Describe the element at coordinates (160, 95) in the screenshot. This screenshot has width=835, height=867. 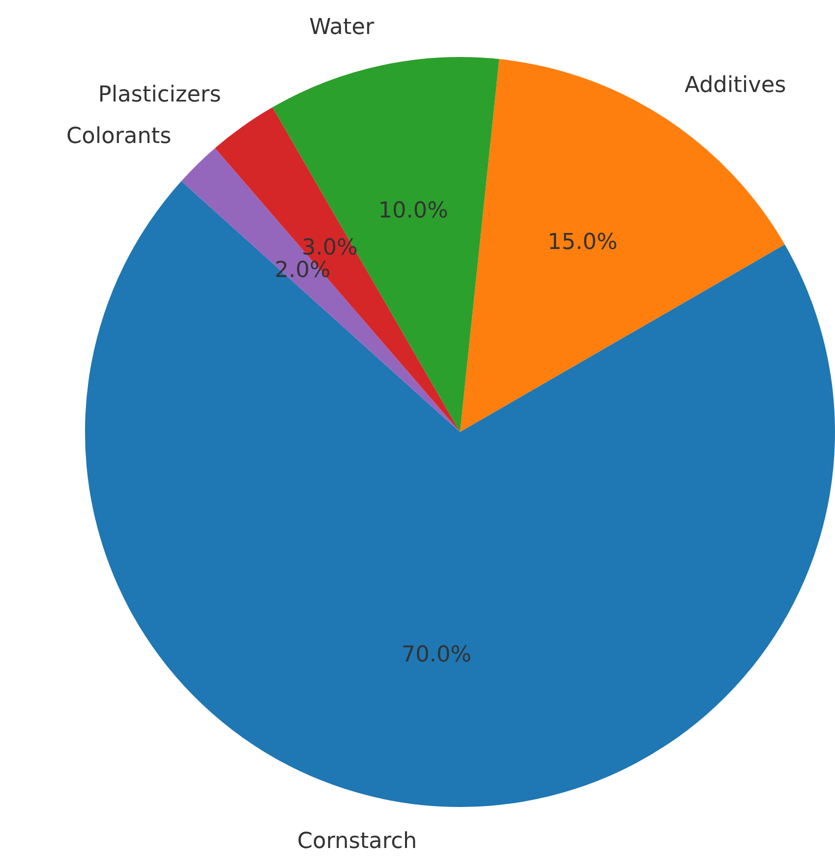
I see `slice-label: Plasticizers` at that location.